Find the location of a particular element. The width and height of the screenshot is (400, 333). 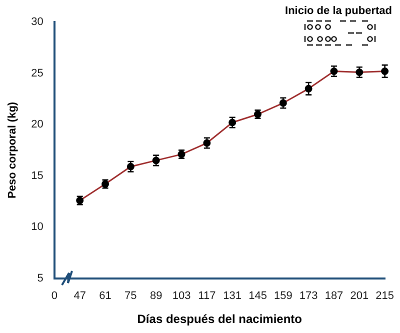

x-axis-title: Días después del nacimiento is located at coordinates (219, 319).